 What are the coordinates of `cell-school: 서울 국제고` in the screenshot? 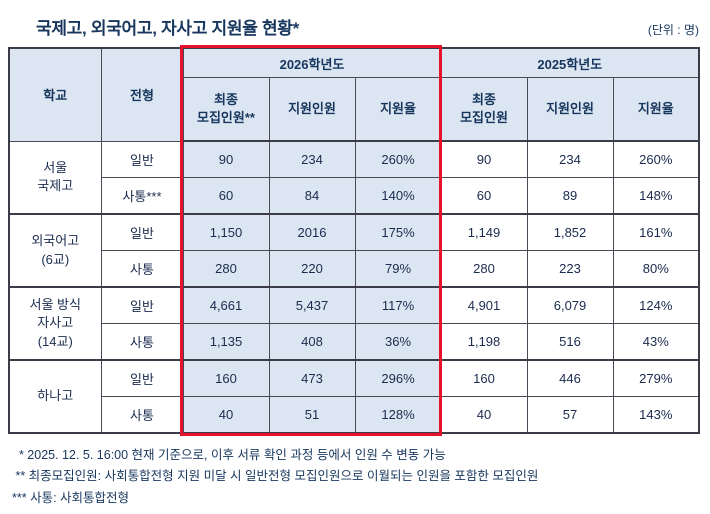 It's located at (55, 177).